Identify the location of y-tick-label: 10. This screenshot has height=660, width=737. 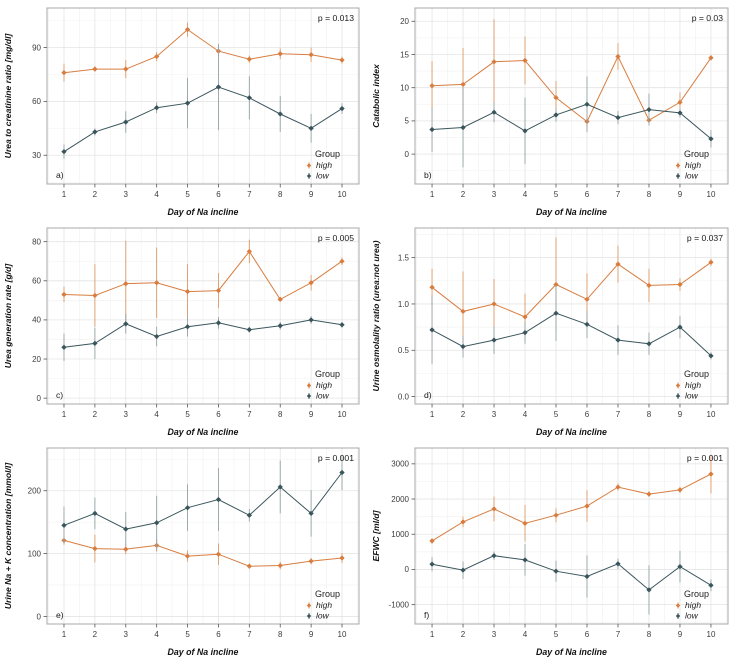
(404, 87).